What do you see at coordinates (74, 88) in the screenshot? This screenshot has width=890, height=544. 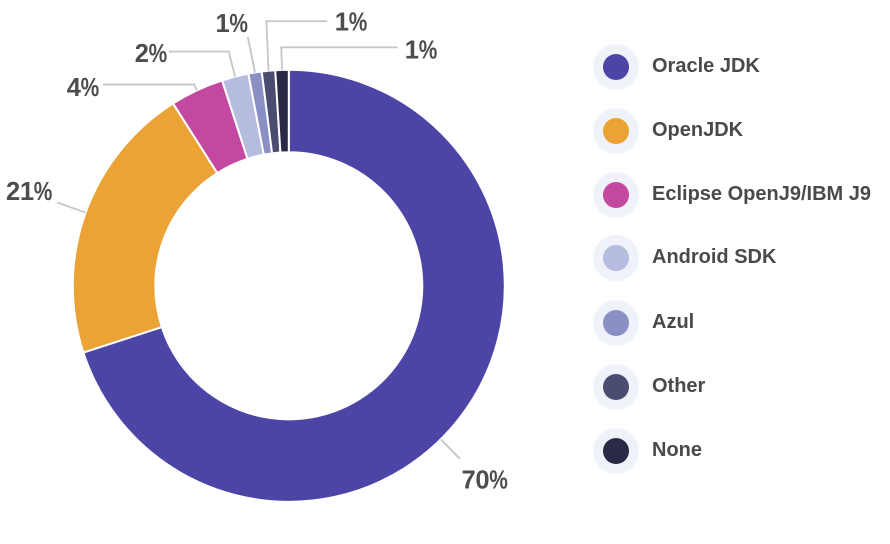 I see `svg-text: 4` at bounding box center [74, 88].